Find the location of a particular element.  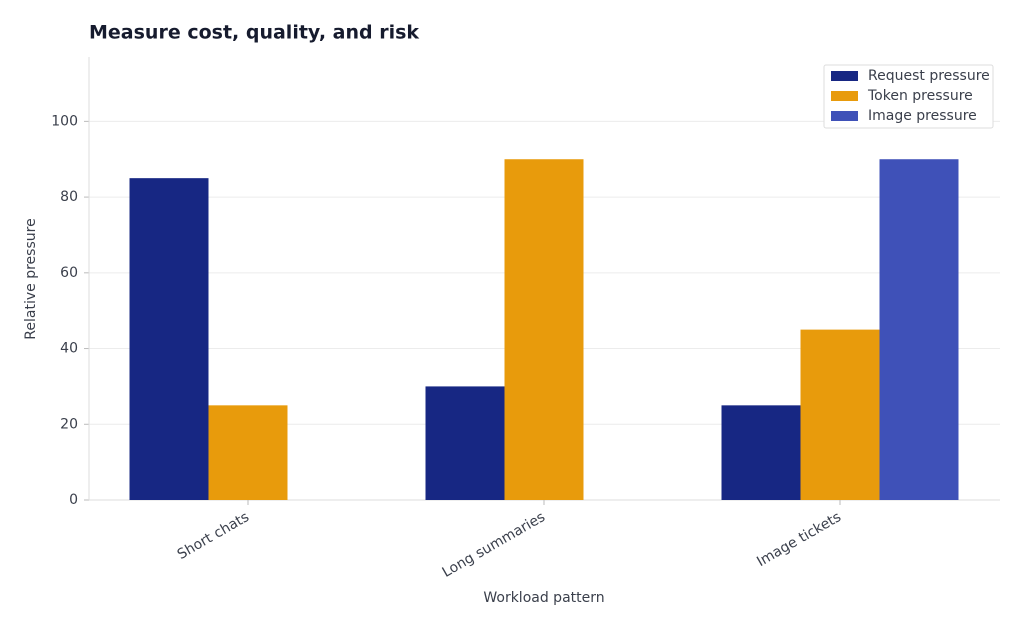

legend-label: Image pressure is located at coordinates (922, 116).